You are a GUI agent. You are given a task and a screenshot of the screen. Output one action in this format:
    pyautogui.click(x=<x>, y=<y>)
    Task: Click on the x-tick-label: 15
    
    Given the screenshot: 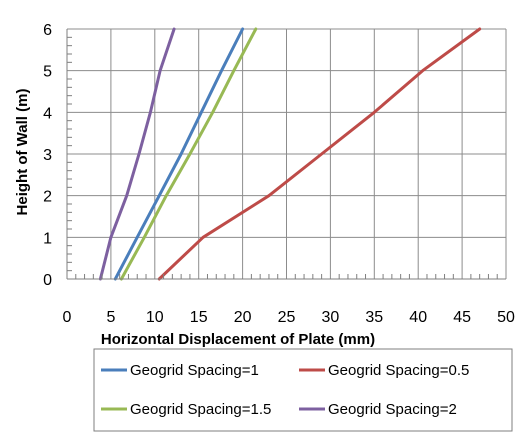 What is the action you would take?
    pyautogui.click(x=199, y=317)
    